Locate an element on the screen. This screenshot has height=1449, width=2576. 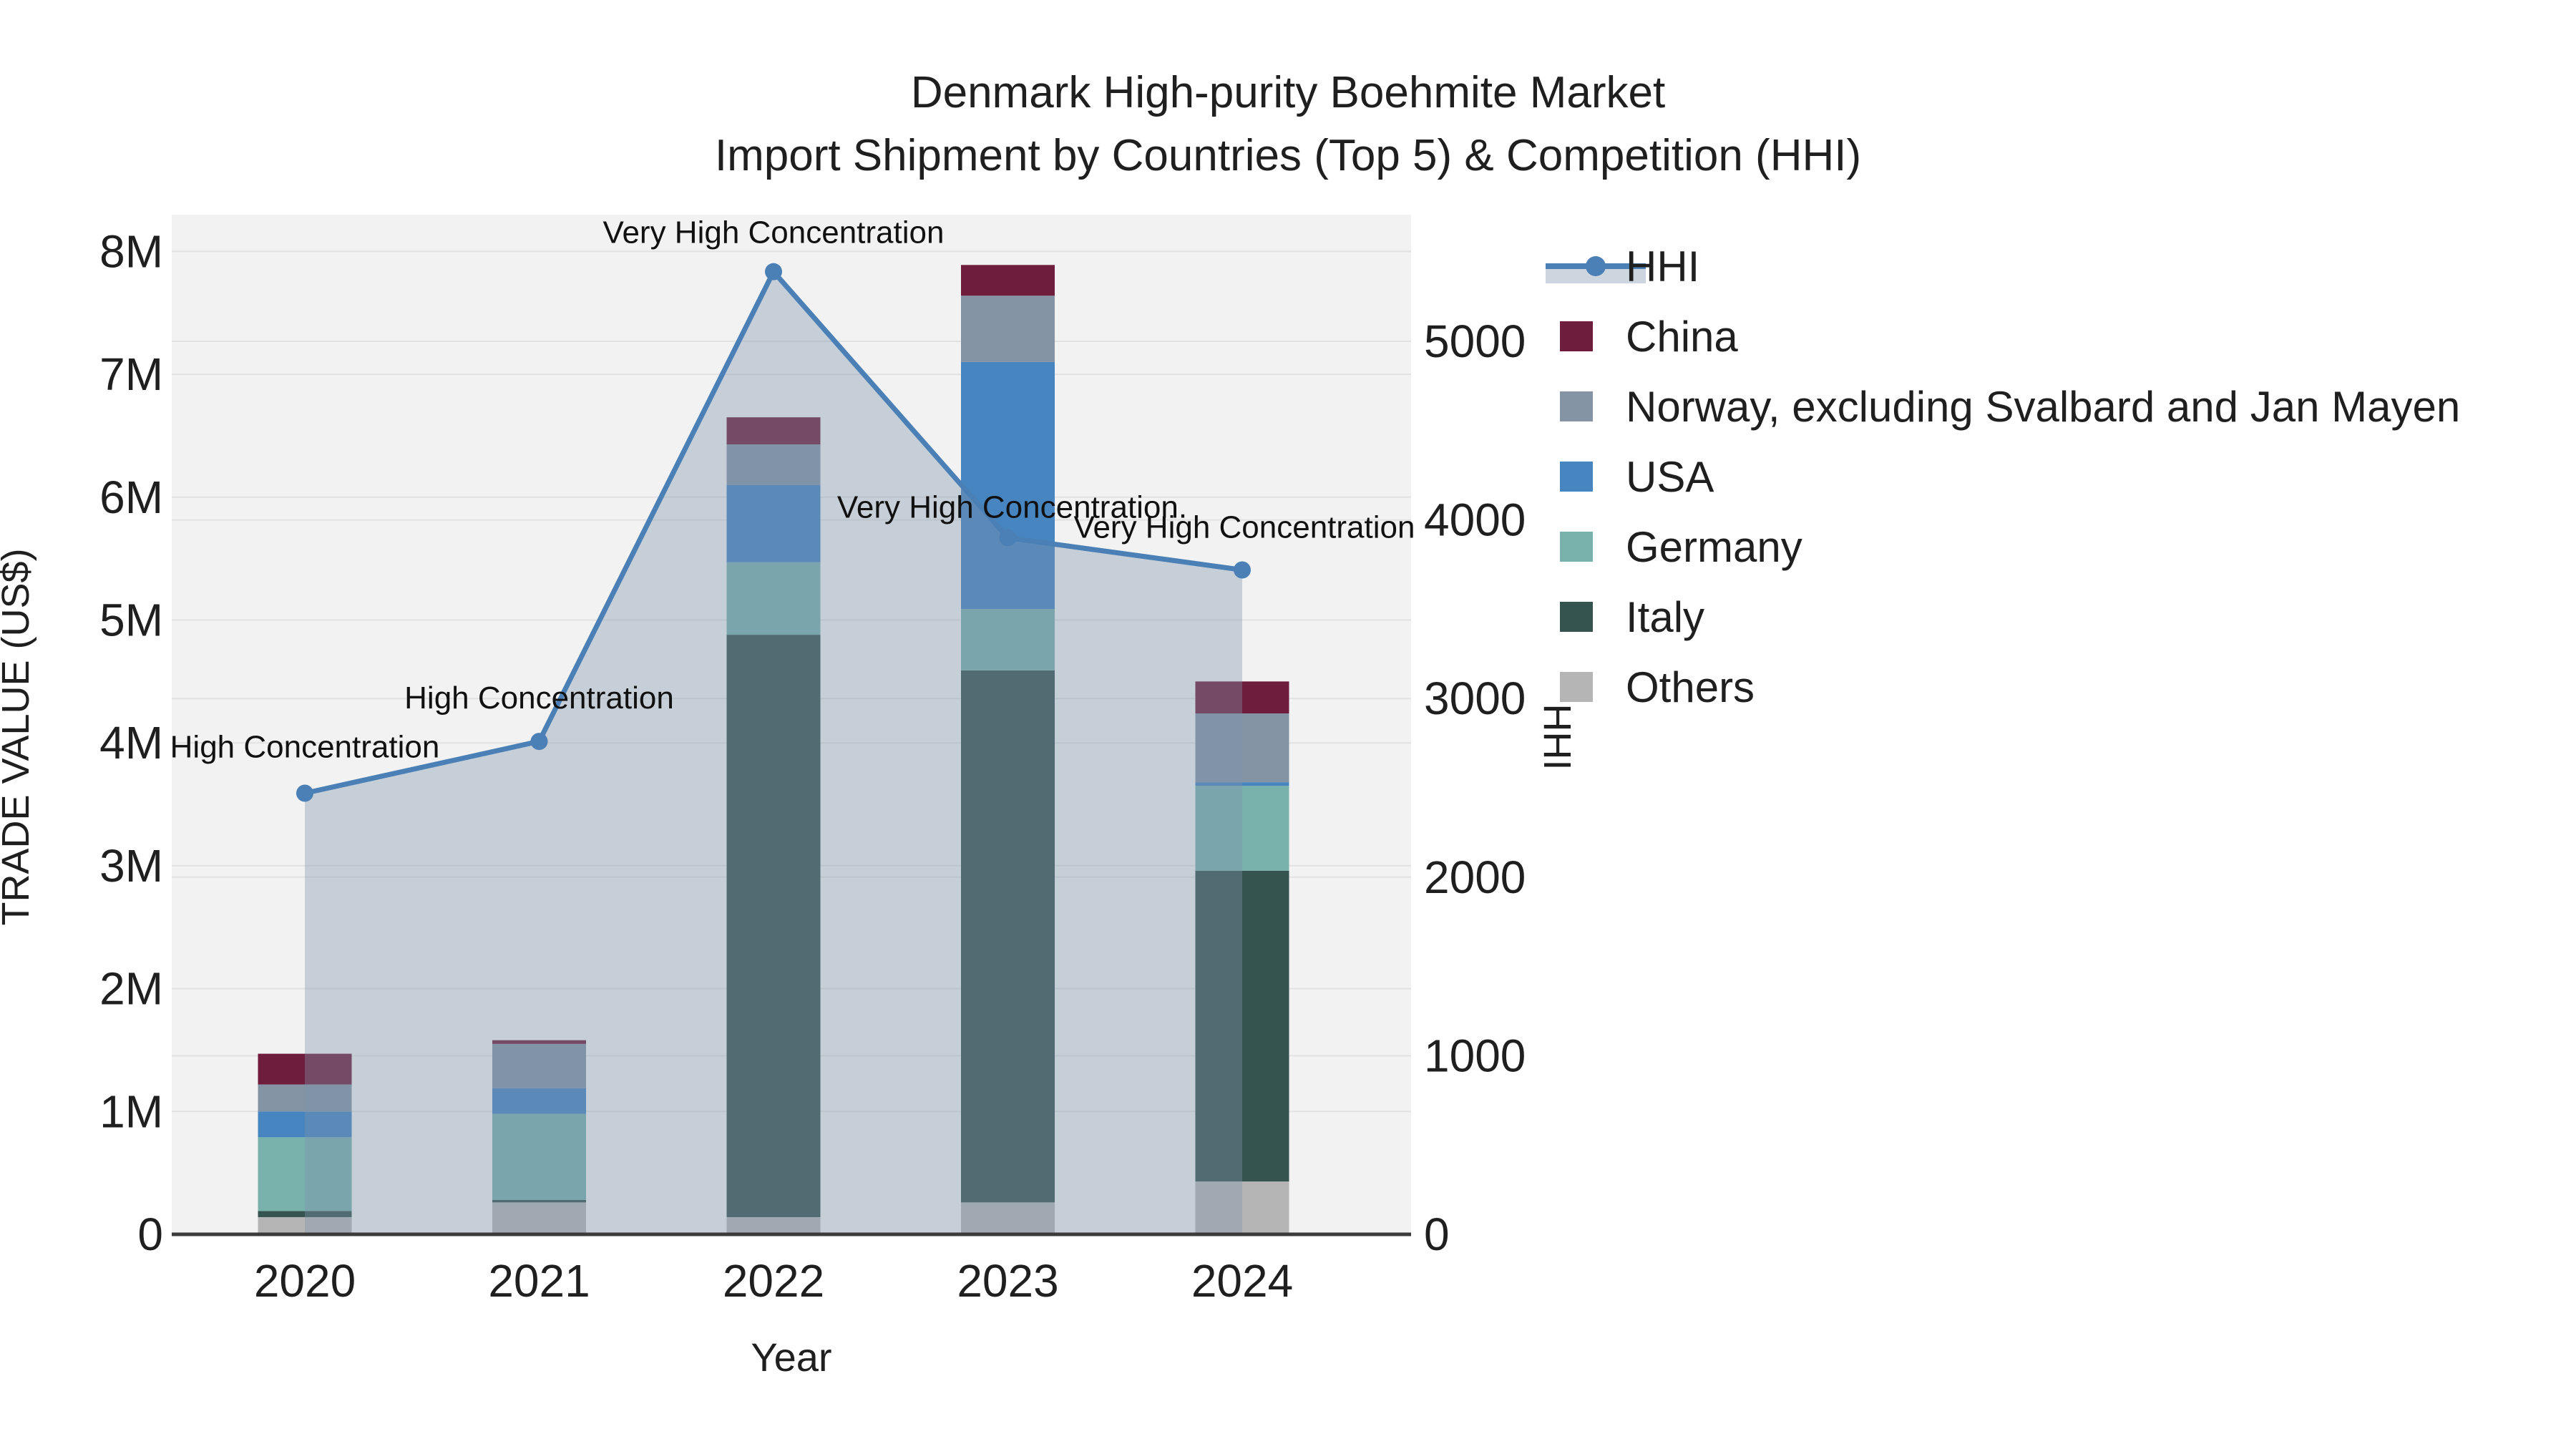
left-axis-ticks: 0 1M 2M 3M 4M 5M 6M 7M 8M is located at coordinates (131, 742).